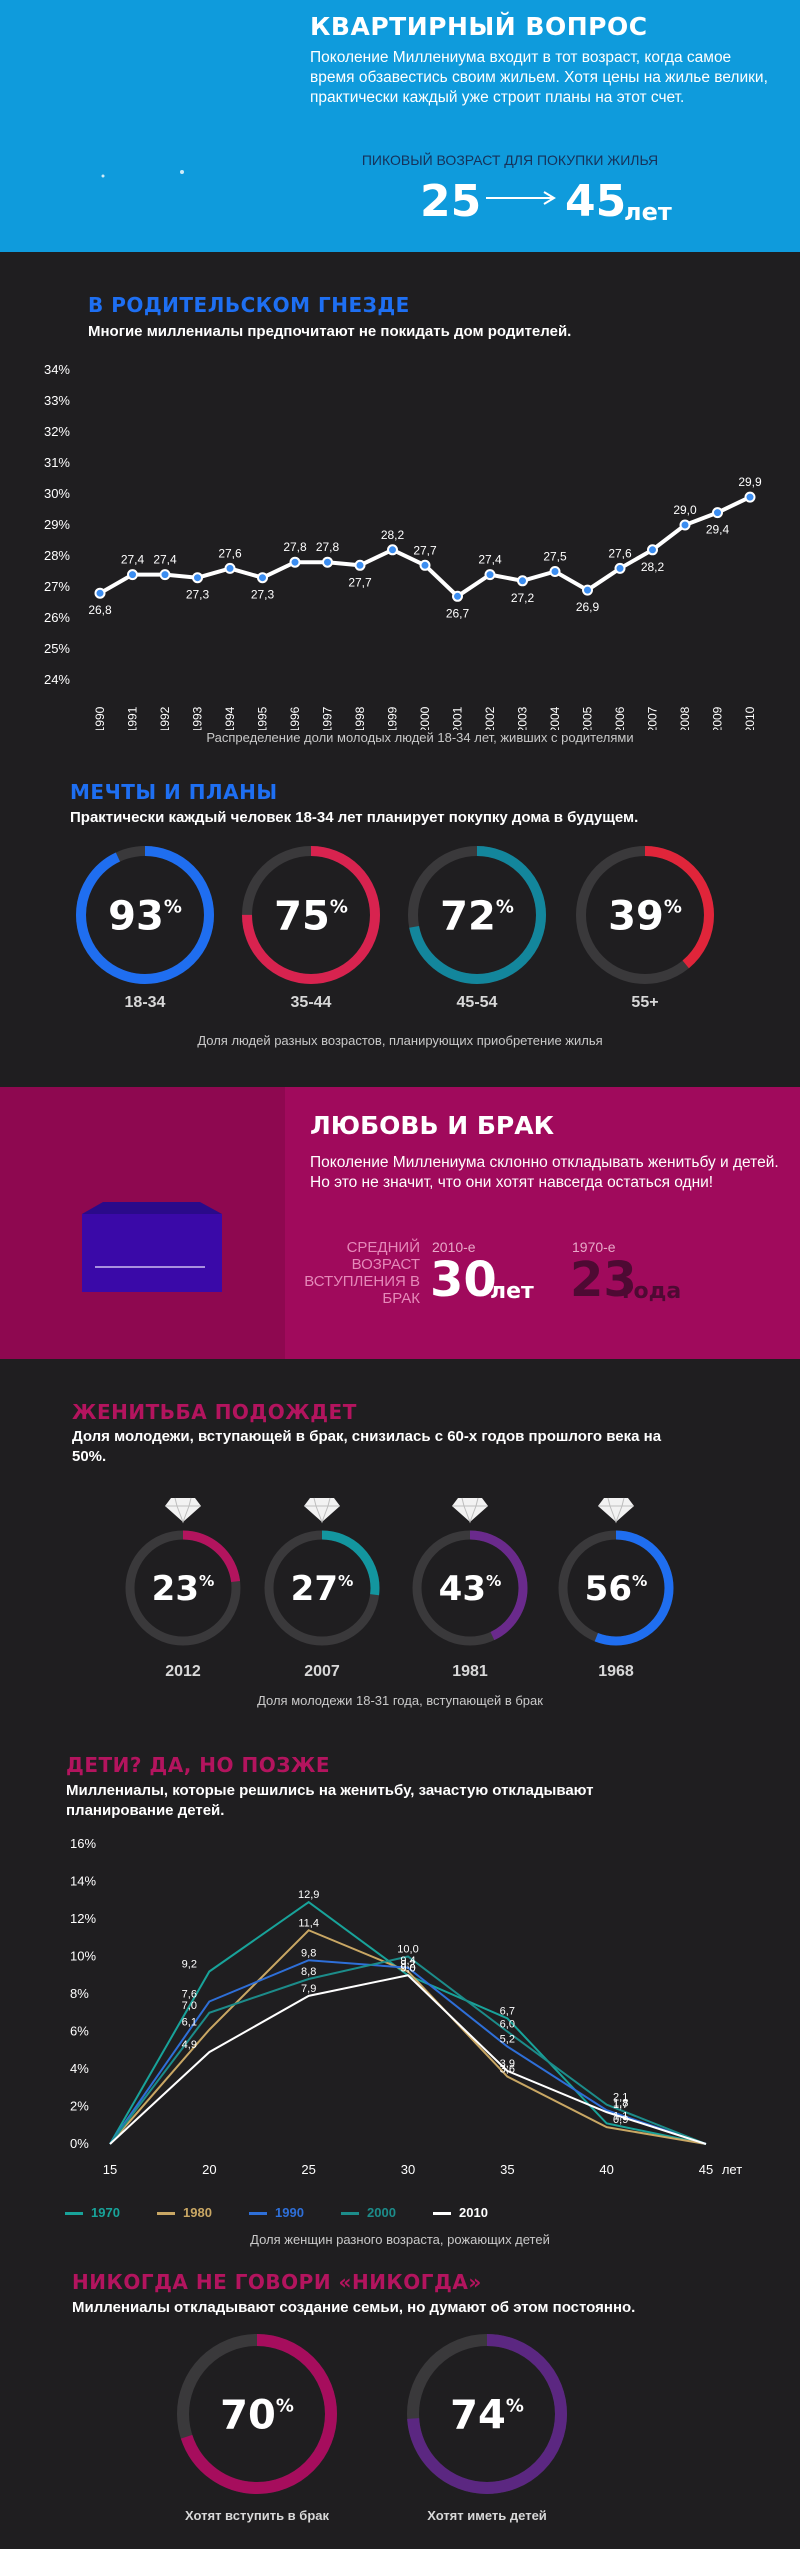 The image size is (800, 2549). What do you see at coordinates (407, 1968) in the screenshot?
I see `data-label: 9,0` at bounding box center [407, 1968].